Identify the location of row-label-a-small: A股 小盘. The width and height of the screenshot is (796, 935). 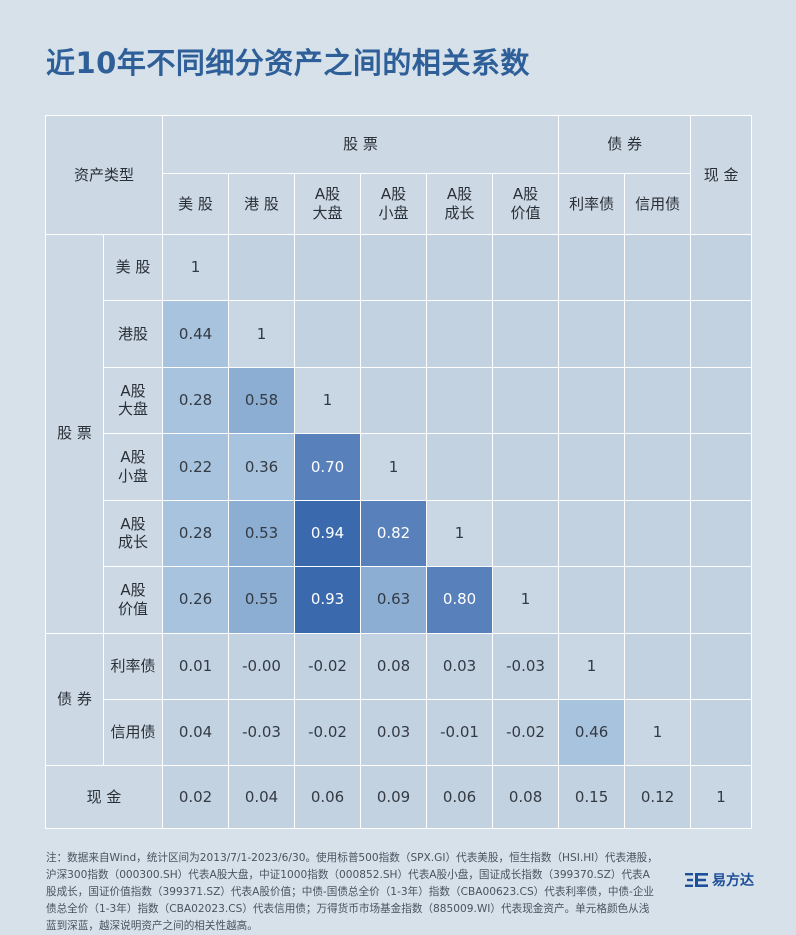
(133, 467).